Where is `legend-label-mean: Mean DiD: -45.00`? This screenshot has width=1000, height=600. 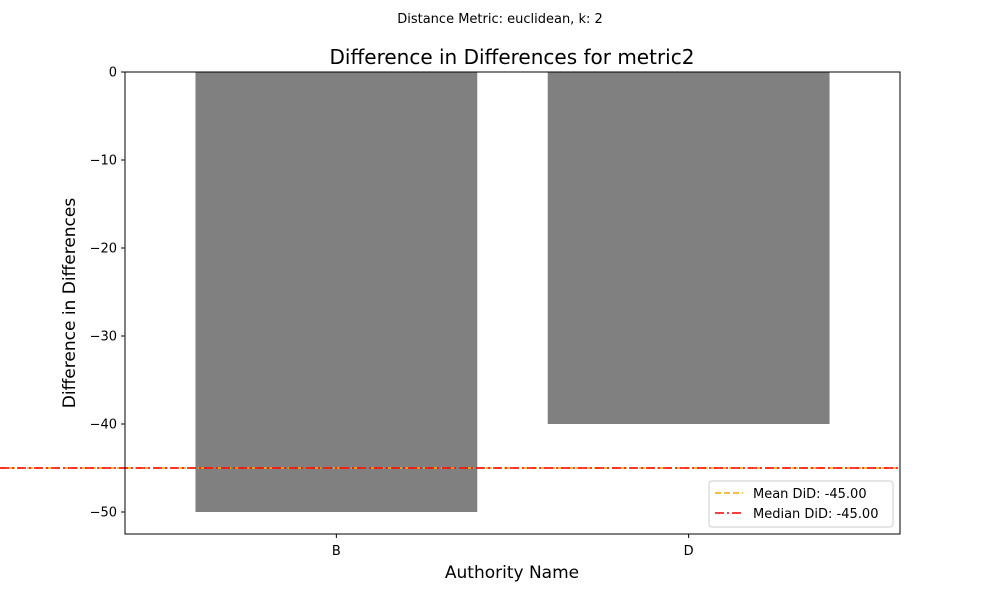 legend-label-mean: Mean DiD: -45.00 is located at coordinates (810, 494).